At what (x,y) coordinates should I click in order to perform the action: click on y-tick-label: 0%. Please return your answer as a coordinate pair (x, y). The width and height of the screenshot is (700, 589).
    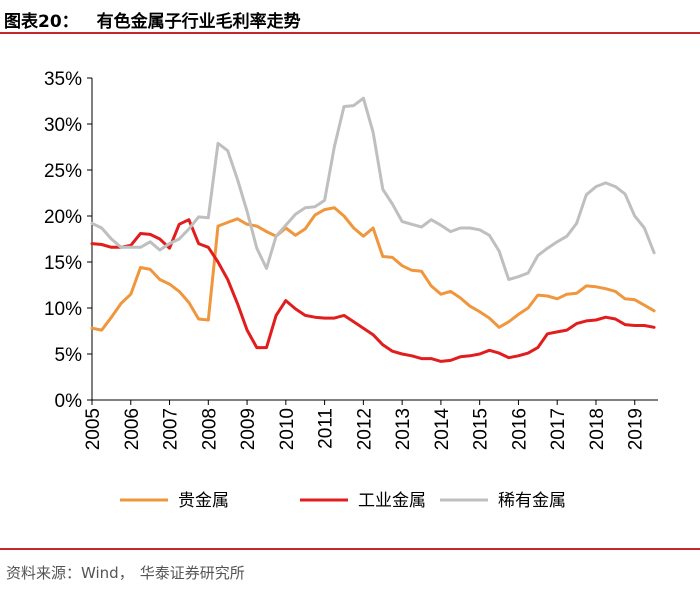
    Looking at the image, I should click on (69, 401).